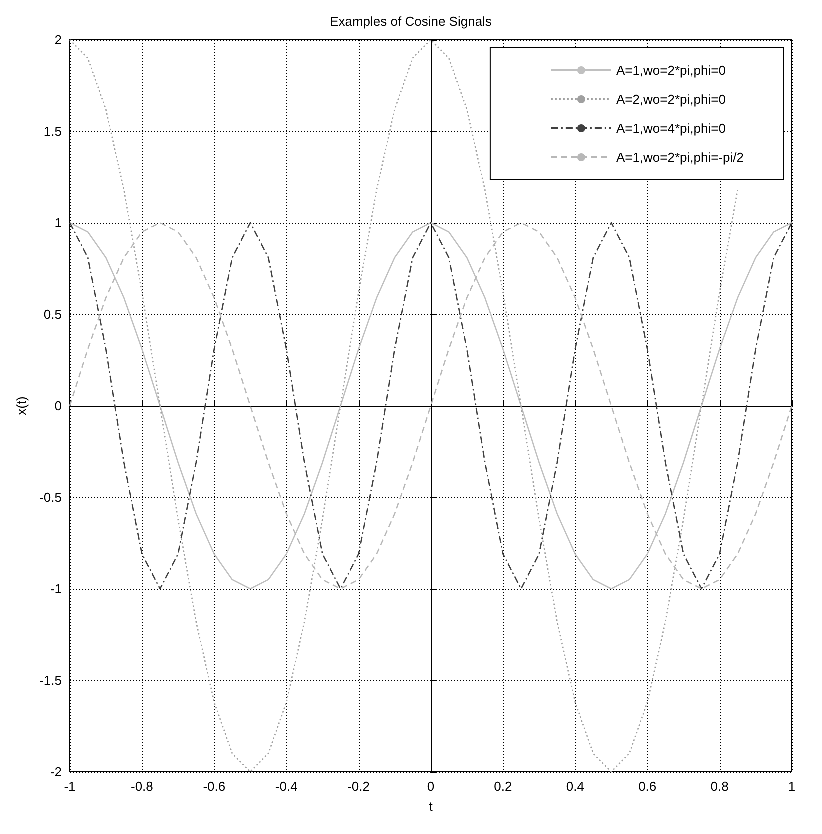  Describe the element at coordinates (792, 786) in the screenshot. I see `x-tick-label: 1` at that location.